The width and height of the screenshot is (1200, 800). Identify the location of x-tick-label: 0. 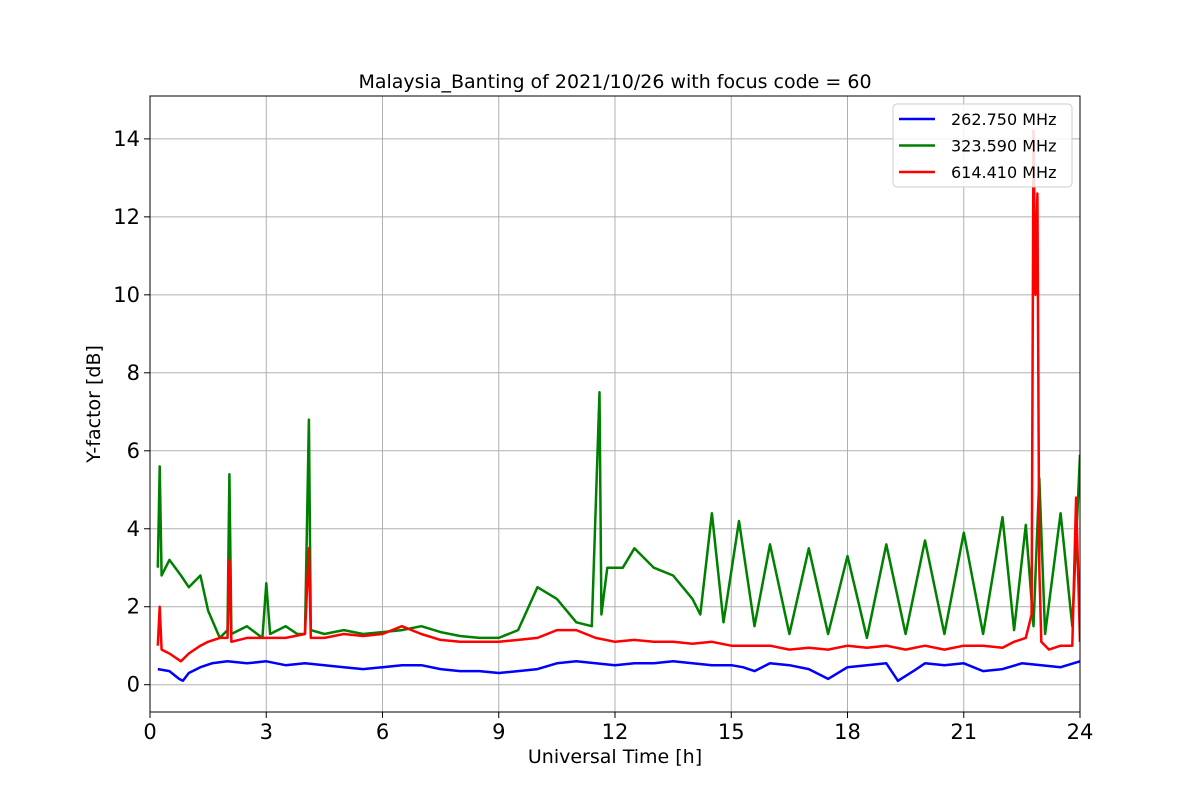
(149, 732).